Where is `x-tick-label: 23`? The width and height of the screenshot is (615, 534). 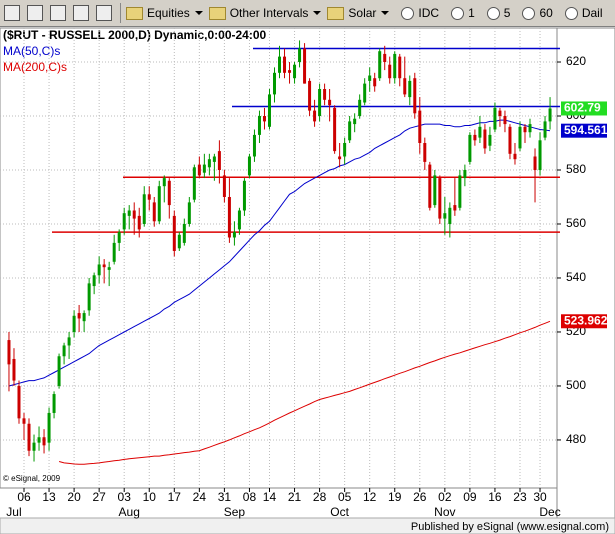 x-tick-label: 23 is located at coordinates (520, 497).